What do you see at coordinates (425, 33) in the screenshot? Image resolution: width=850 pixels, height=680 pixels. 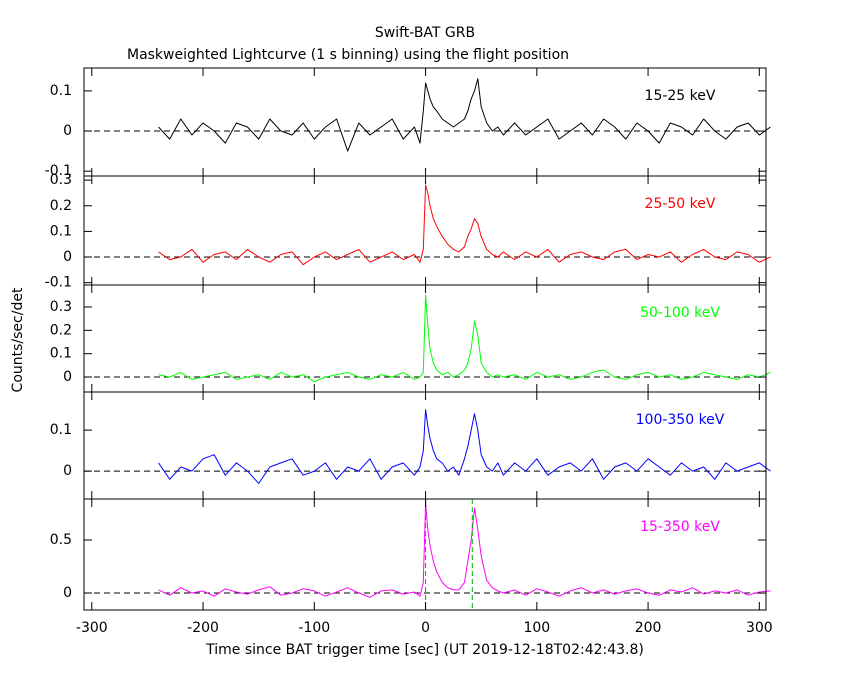 I see `chart-title: Swift-BAT GRB` at bounding box center [425, 33].